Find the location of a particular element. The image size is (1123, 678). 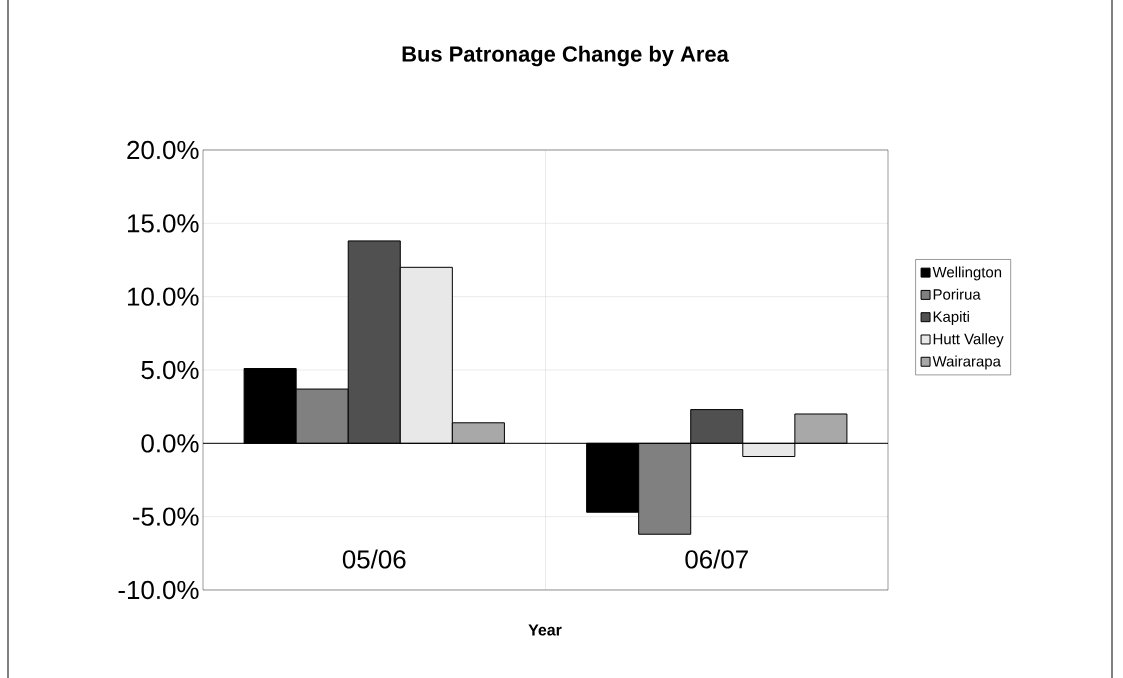

legend-label: Wellington is located at coordinates (967, 273).